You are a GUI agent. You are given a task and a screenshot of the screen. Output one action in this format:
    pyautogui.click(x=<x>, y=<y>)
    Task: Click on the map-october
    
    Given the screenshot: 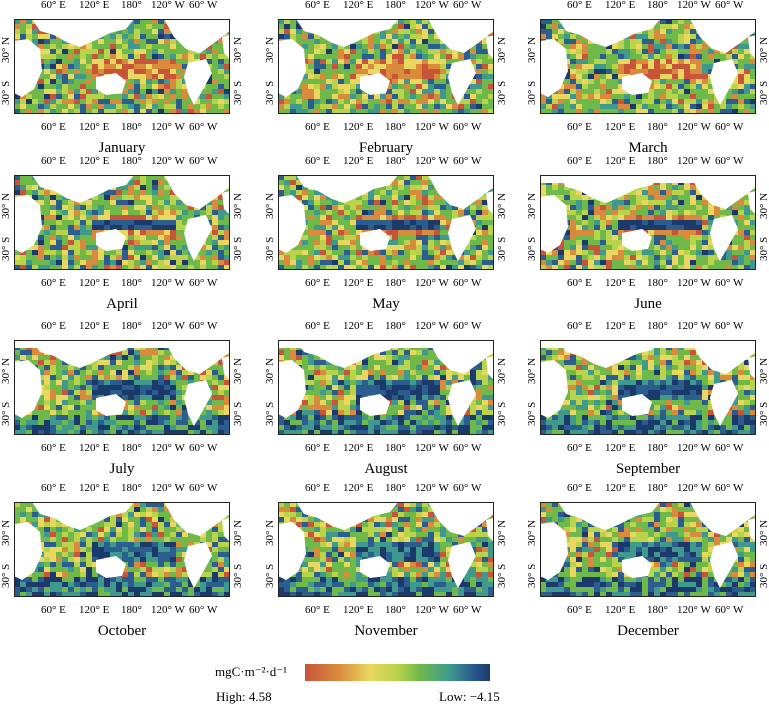 What is the action you would take?
    pyautogui.click(x=122, y=549)
    